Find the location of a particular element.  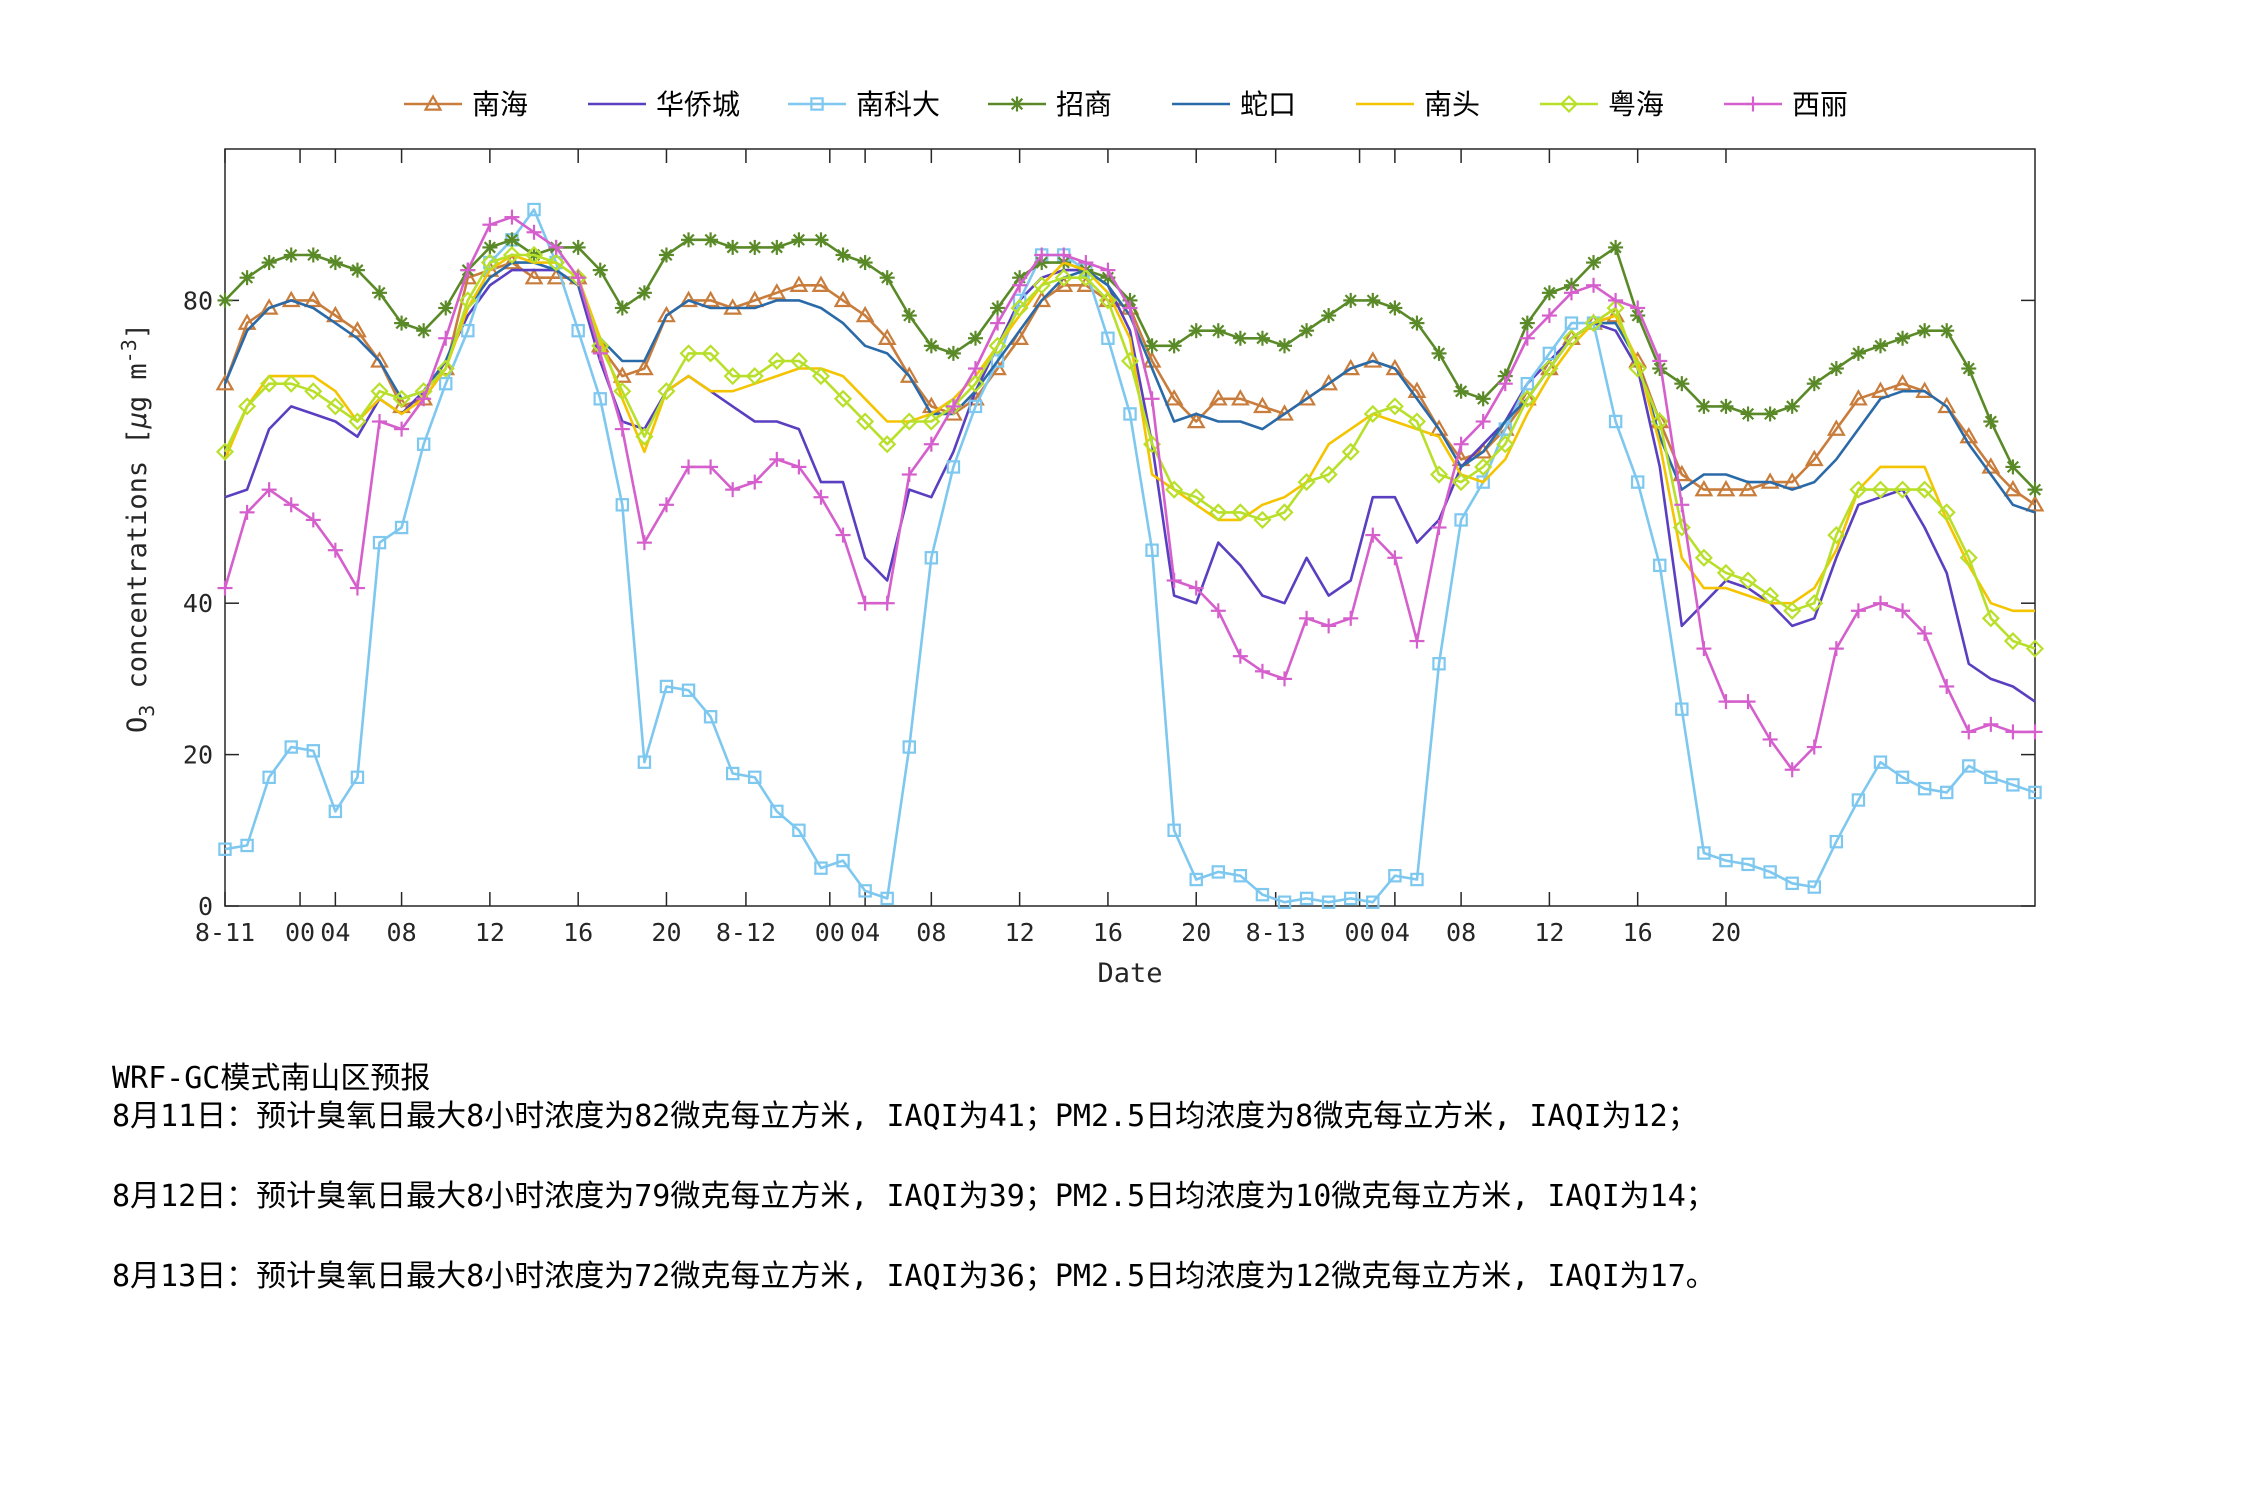

x-tick-label: 08 is located at coordinates (402, 932).